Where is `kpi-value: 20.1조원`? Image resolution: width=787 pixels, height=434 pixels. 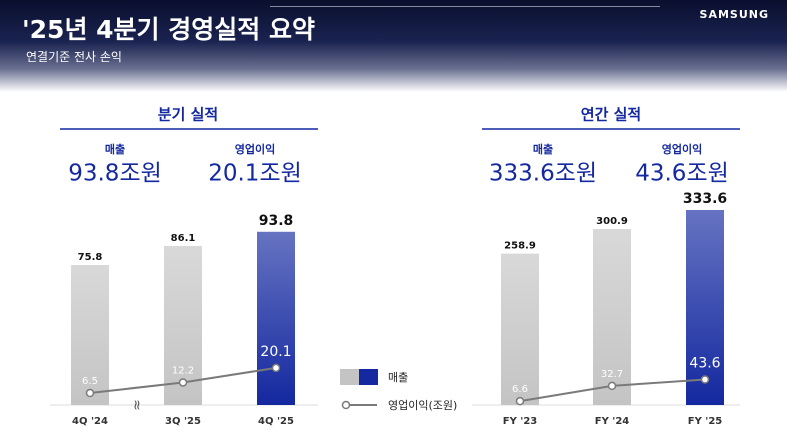
kpi-value: 20.1조원 is located at coordinates (255, 174).